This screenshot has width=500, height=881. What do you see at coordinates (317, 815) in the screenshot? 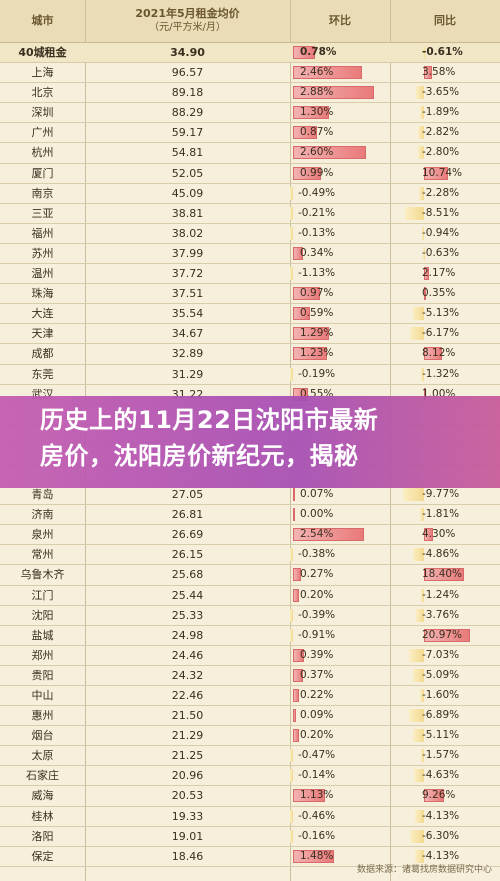
I see `mom-value: -0.46%` at bounding box center [317, 815].